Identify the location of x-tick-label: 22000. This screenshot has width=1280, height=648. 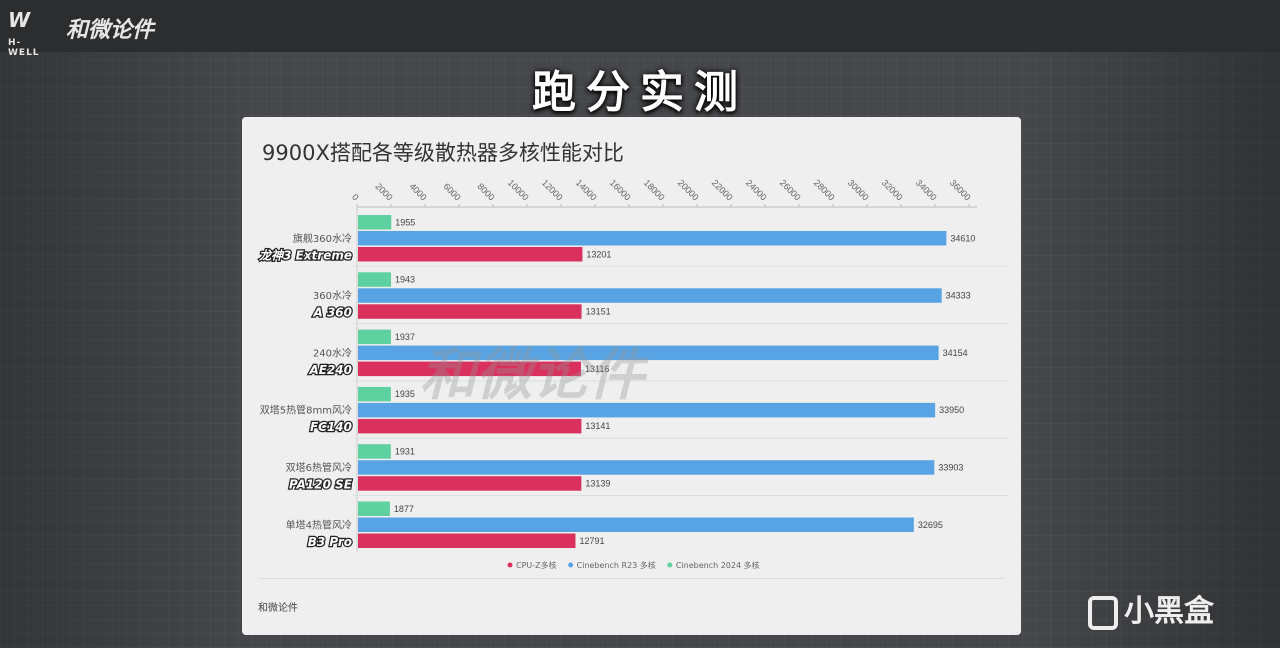
(722, 190).